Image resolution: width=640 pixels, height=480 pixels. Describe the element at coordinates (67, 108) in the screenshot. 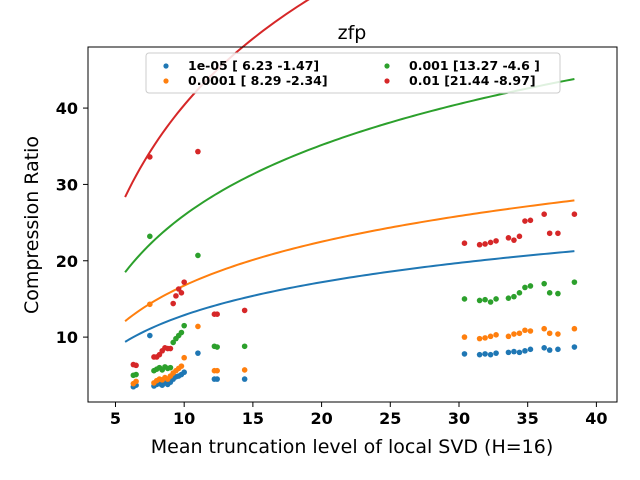

I see `y-tick-label: 40` at that location.